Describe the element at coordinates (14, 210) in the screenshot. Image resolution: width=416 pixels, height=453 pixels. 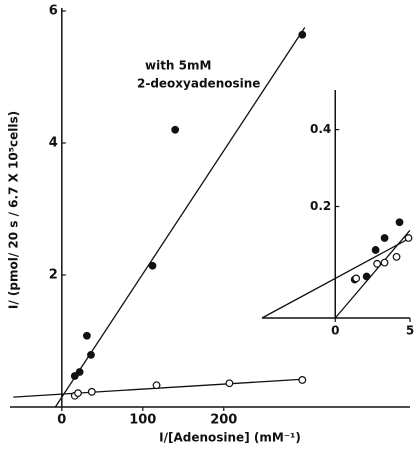
I see `y-axis-label: I/ (pmol/ 20 s / 6.7 X 10⁵cells)` at that location.